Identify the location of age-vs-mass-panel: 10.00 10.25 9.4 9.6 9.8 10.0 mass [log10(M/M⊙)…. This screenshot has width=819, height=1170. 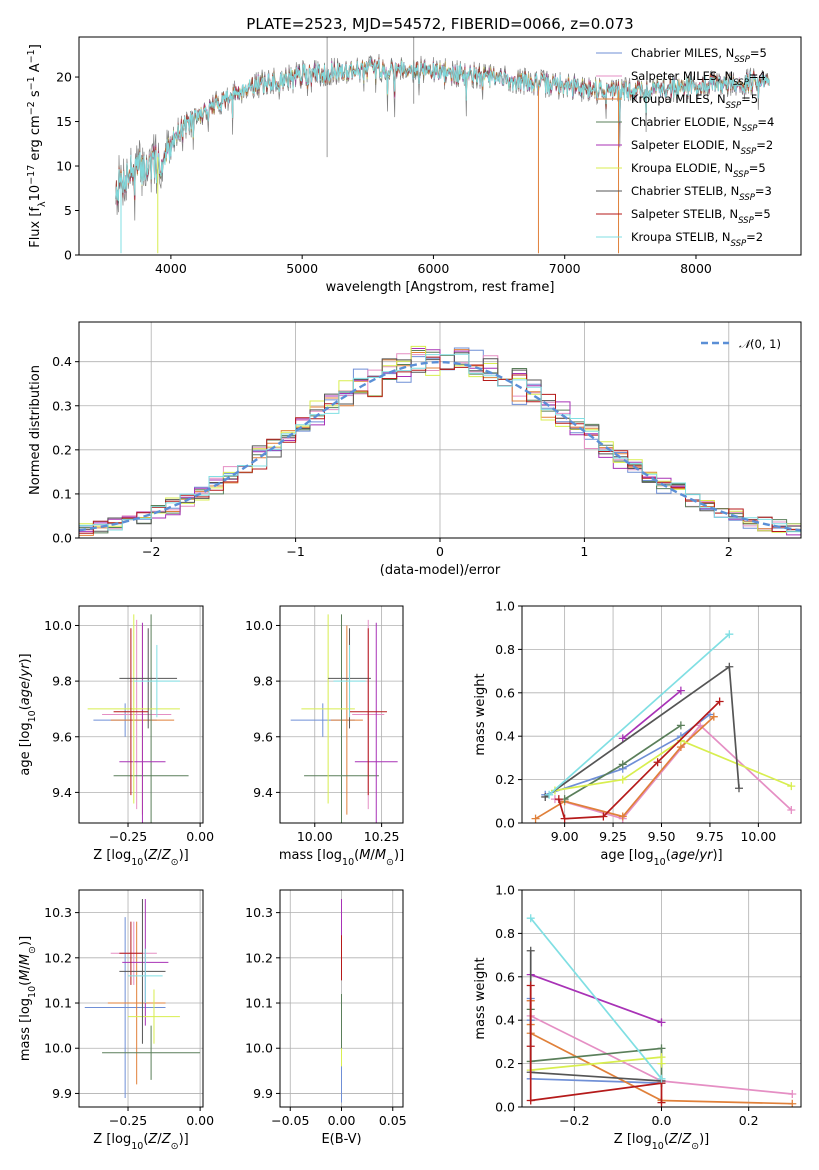
(324, 736).